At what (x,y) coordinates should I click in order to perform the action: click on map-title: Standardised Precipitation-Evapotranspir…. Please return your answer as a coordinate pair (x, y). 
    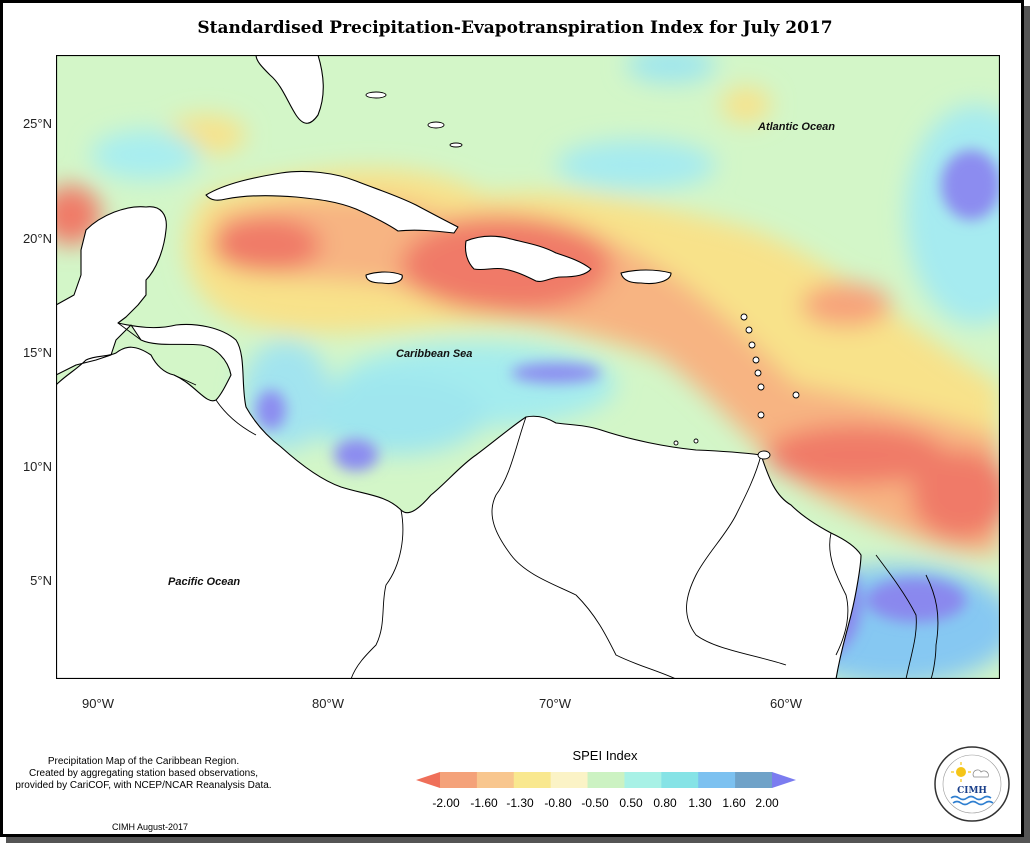
    Looking at the image, I should click on (515, 28).